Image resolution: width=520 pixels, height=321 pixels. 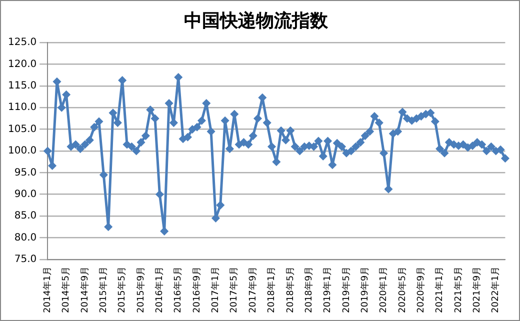 I want to click on x-tick-label: 2019年1月, so click(x=328, y=290).